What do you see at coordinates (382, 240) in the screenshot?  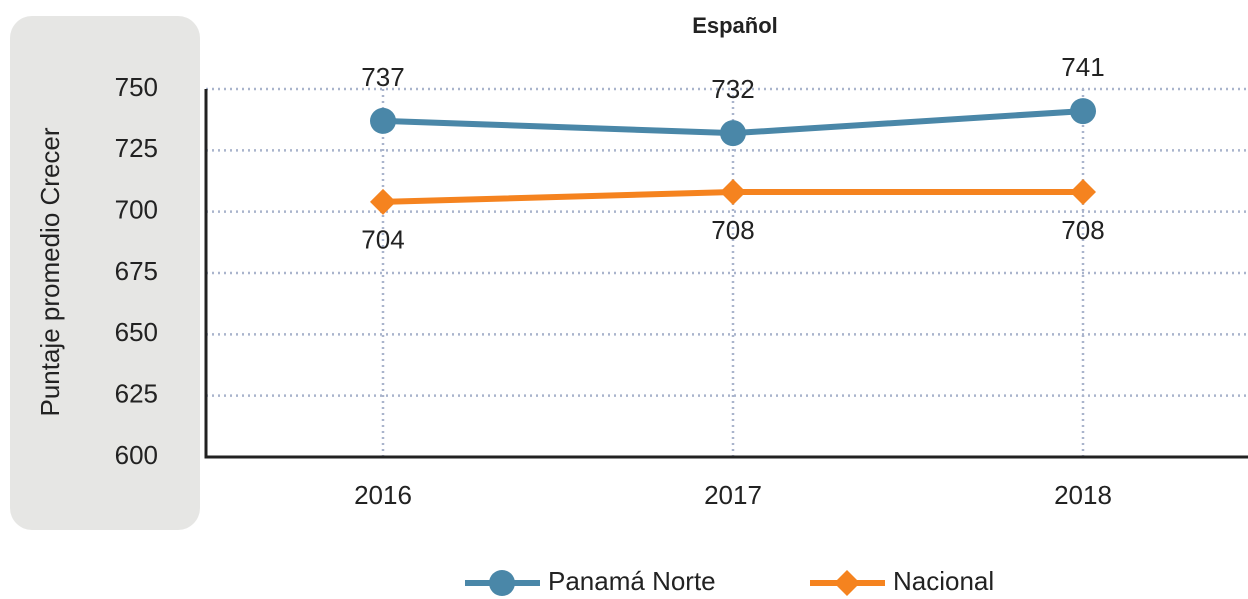 I see `data-label: 704` at bounding box center [382, 240].